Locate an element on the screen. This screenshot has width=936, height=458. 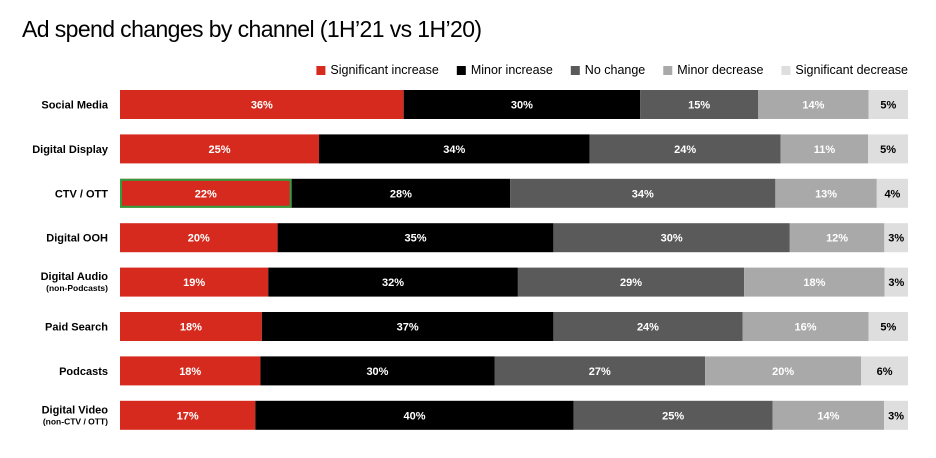
bar-row-social-media: 36% 30% 15% 14% 5% is located at coordinates (514, 104).